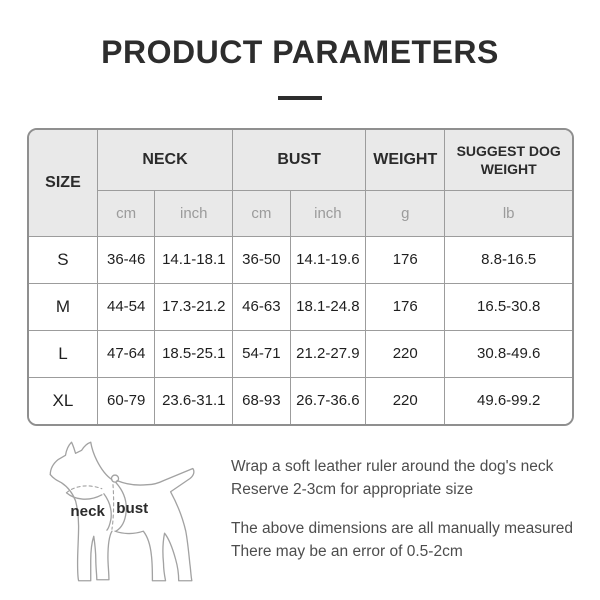  What do you see at coordinates (63, 307) in the screenshot?
I see `size-cell: M` at bounding box center [63, 307].